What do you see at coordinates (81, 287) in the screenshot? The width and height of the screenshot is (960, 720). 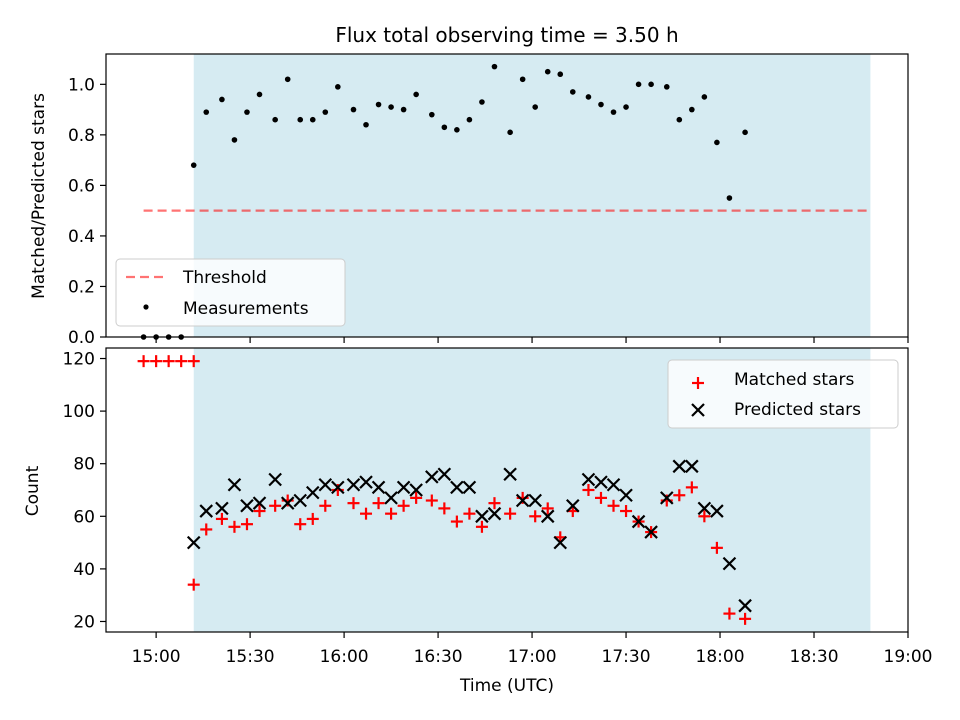 I see `top-y-tick-label: 0.2` at bounding box center [81, 287].